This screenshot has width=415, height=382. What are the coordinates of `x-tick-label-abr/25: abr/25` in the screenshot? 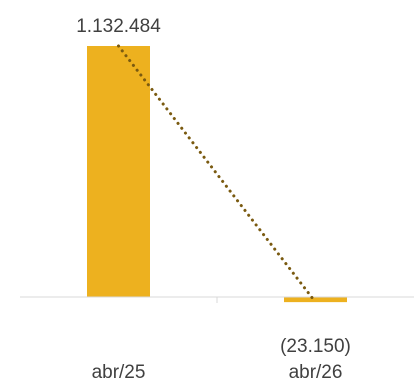 It's located at (119, 372).